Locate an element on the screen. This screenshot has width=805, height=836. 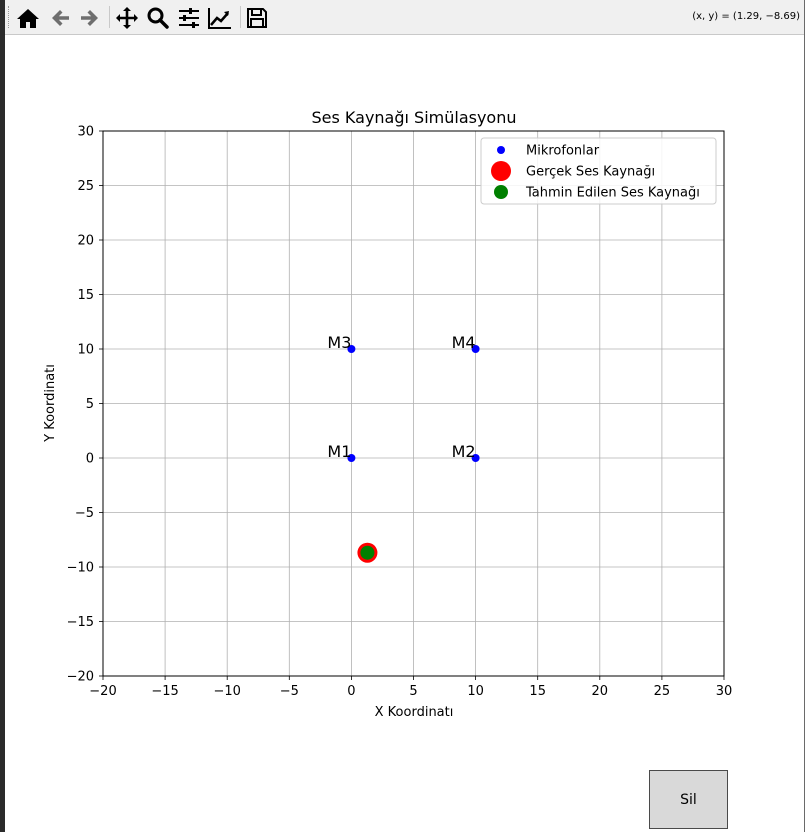
legend-entry: Tahmin Edilen Ses Kaynağı is located at coordinates (612, 193).